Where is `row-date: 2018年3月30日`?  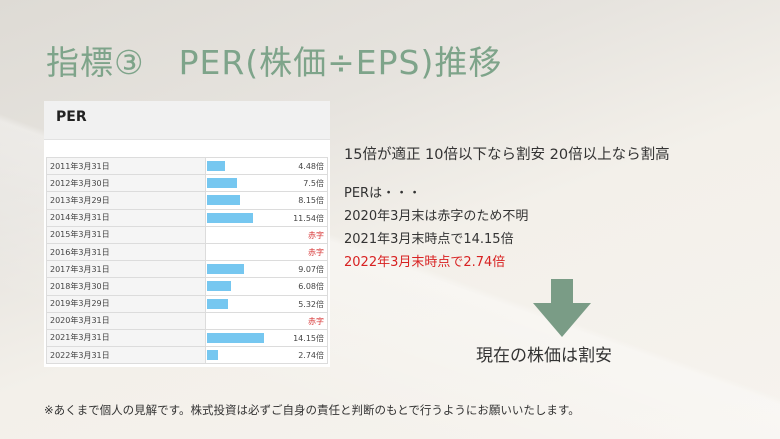
row-date: 2018年3月30日 is located at coordinates (126, 286).